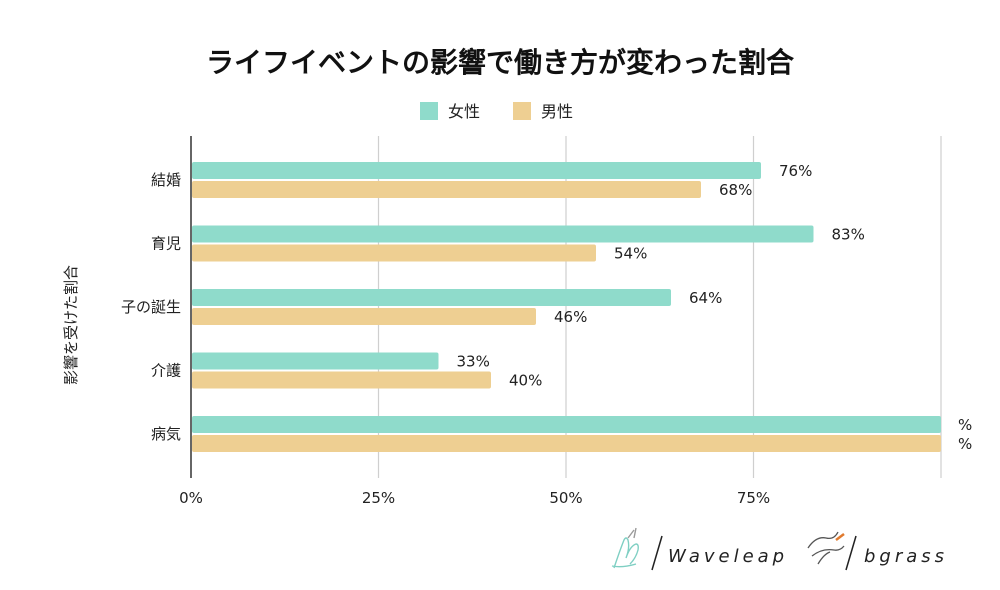  Describe the element at coordinates (429, 111) in the screenshot. I see `legend-swatch-female` at that location.